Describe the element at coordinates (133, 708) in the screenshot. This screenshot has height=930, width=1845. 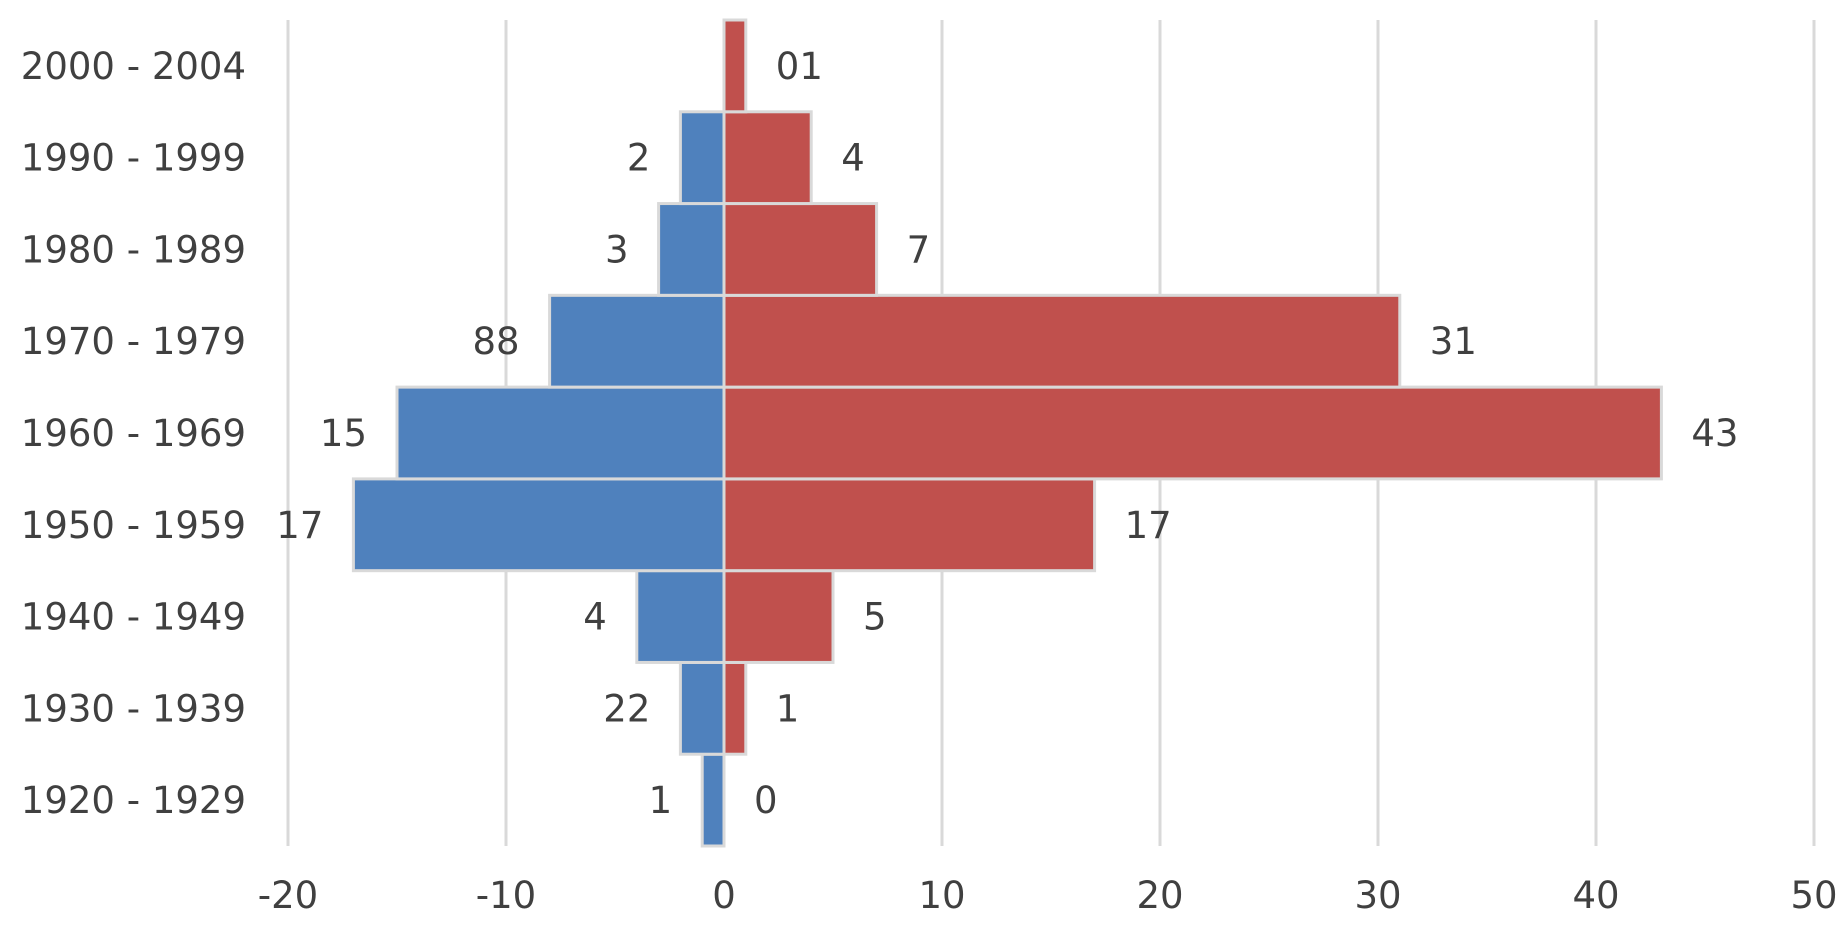
I see `category-label: 1930 - 1939` at that location.